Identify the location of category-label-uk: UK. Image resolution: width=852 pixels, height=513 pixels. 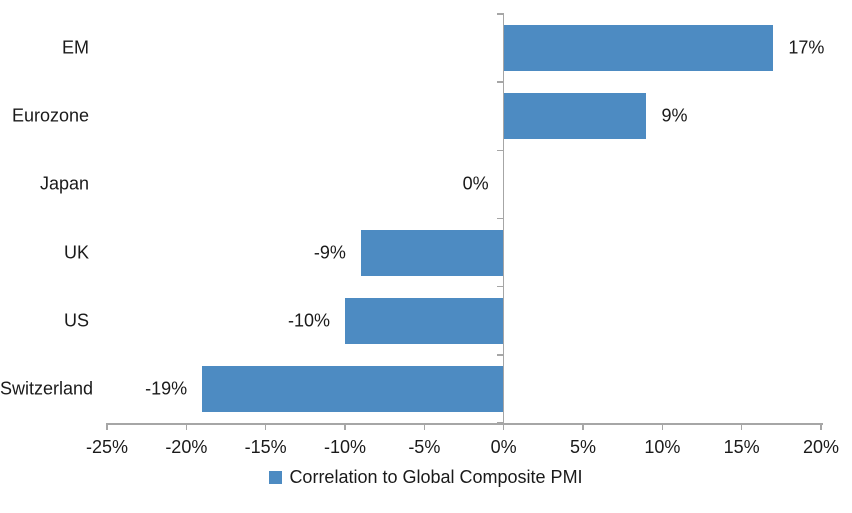
(76, 252).